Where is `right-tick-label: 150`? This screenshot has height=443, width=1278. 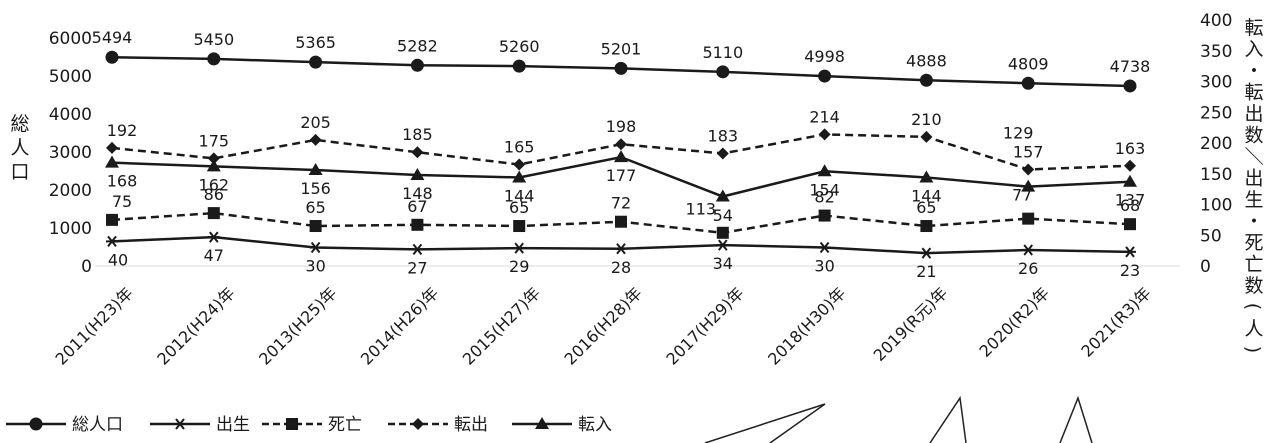
right-tick-label: 150 is located at coordinates (1216, 175).